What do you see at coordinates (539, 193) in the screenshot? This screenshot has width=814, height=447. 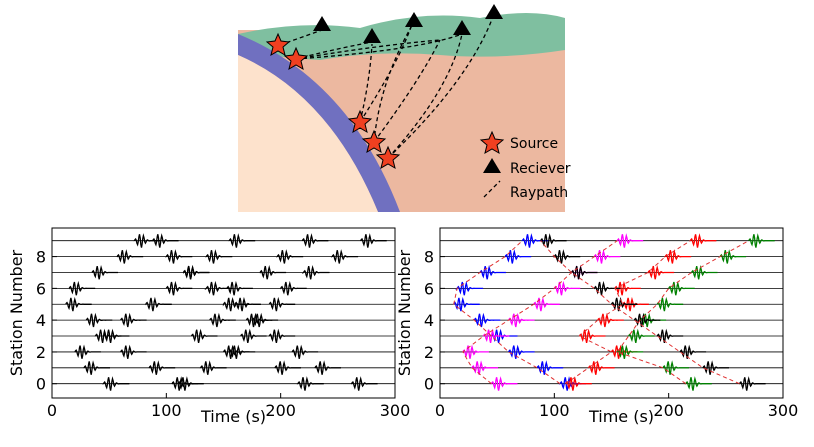 I see `legend-label: Raypath` at bounding box center [539, 193].